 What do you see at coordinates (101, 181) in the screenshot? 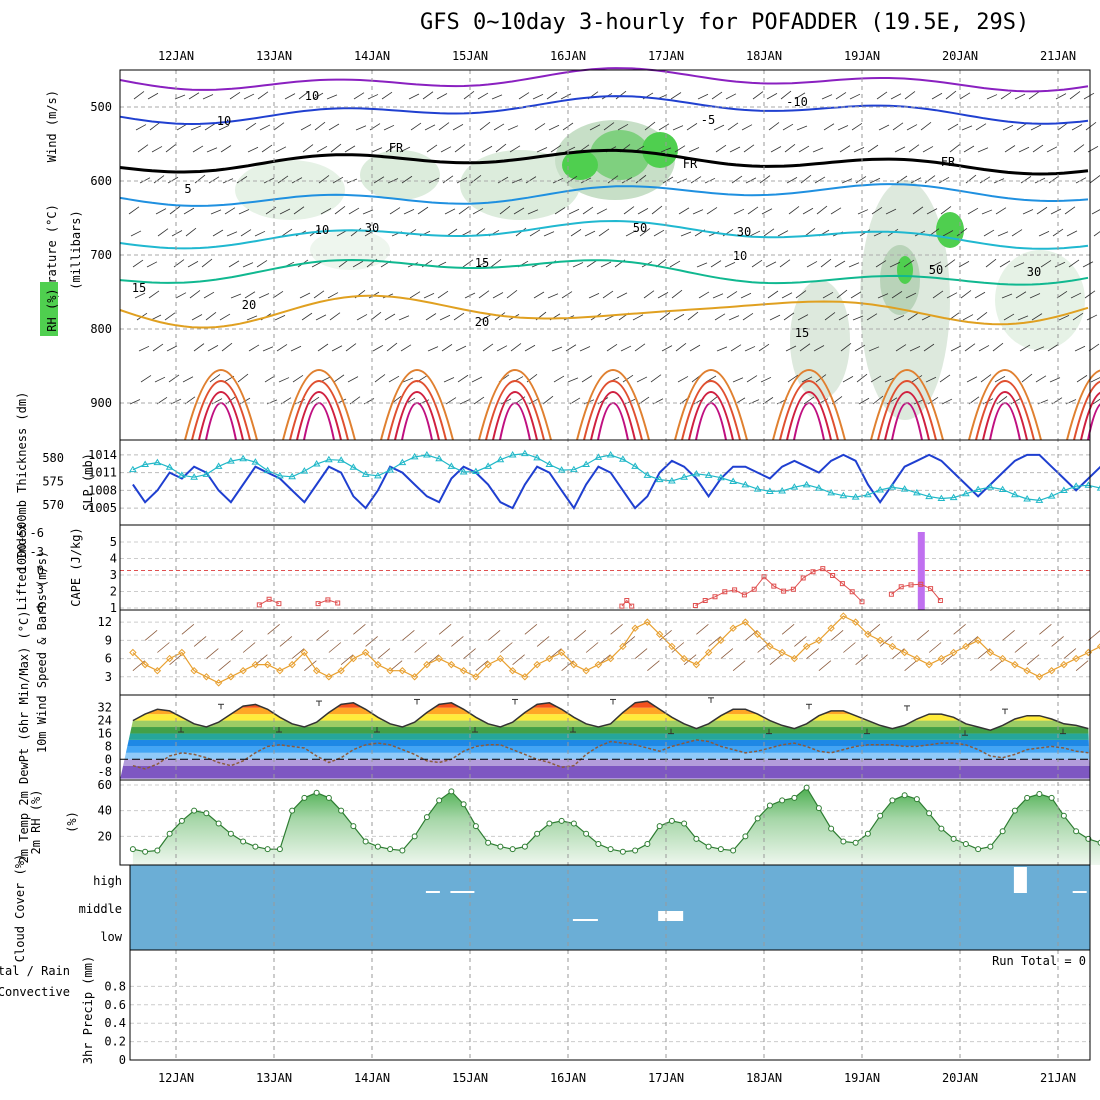
I see `pressure-tick-label: 600` at bounding box center [101, 181].